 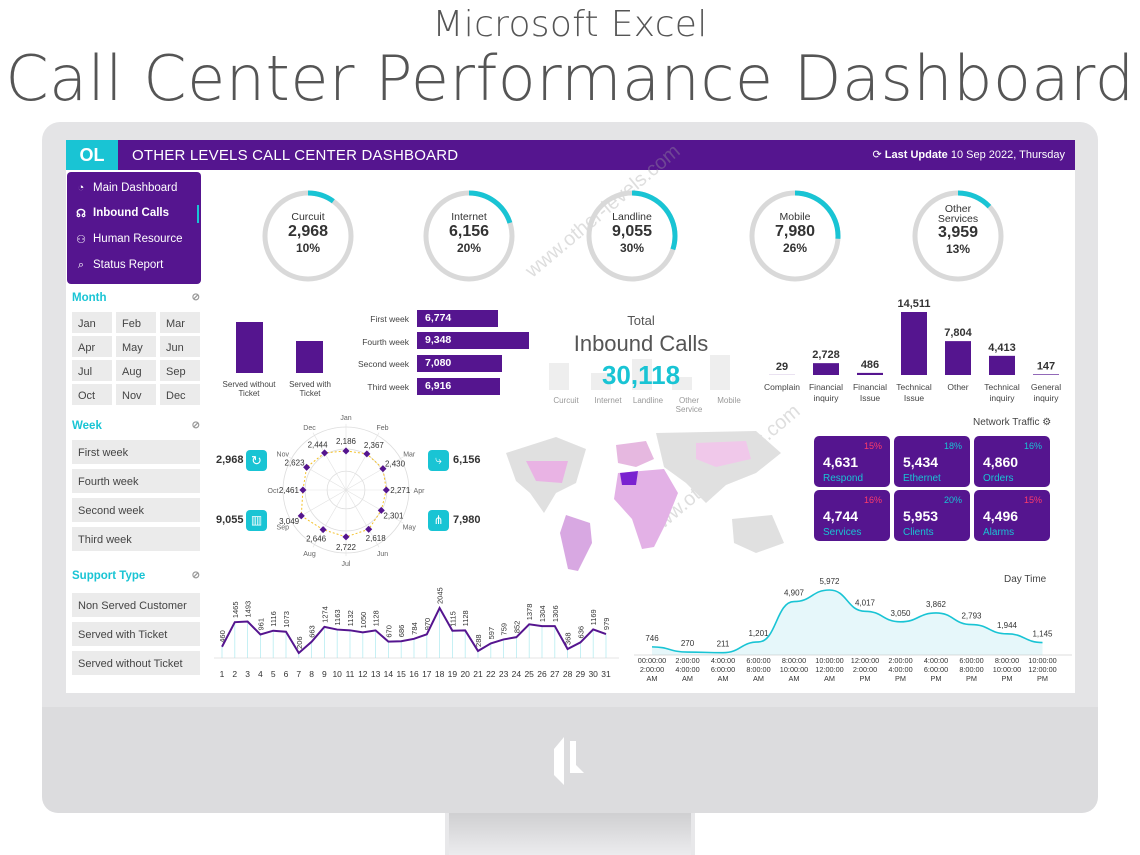 I want to click on total-sublabel: Inbound Calls, so click(x=641, y=343).